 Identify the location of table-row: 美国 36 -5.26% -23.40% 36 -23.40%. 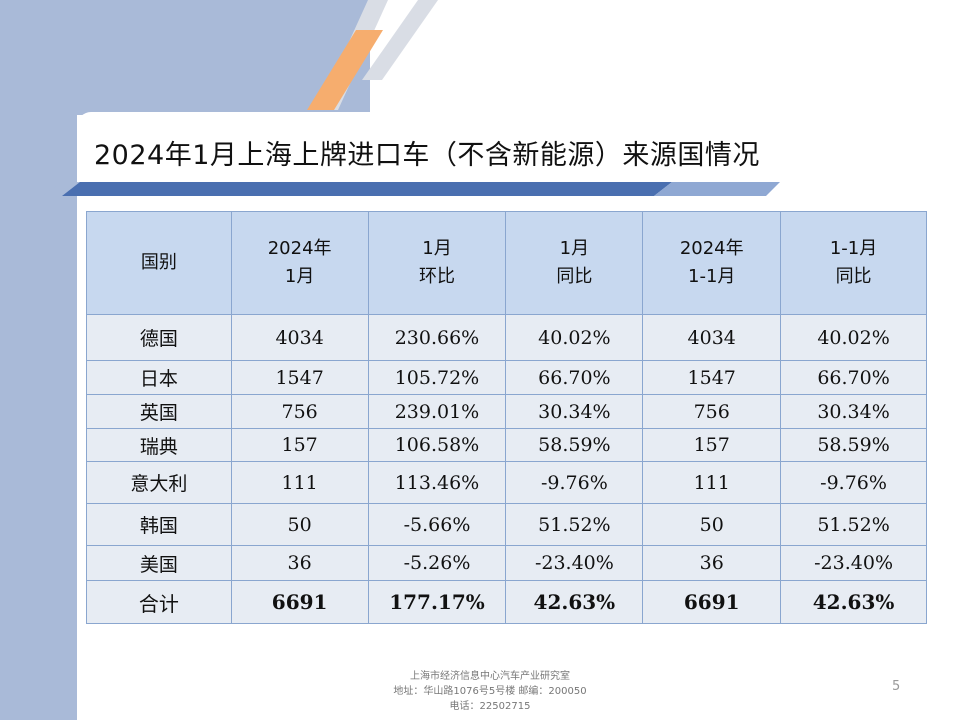
(506, 563).